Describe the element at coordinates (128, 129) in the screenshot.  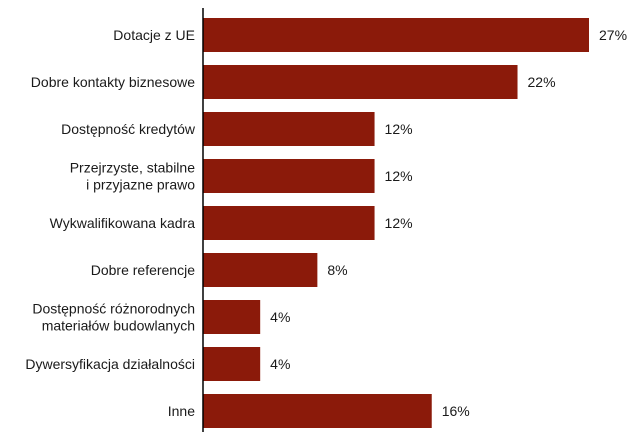
I see `category-label: Dostępność kredytów` at that location.